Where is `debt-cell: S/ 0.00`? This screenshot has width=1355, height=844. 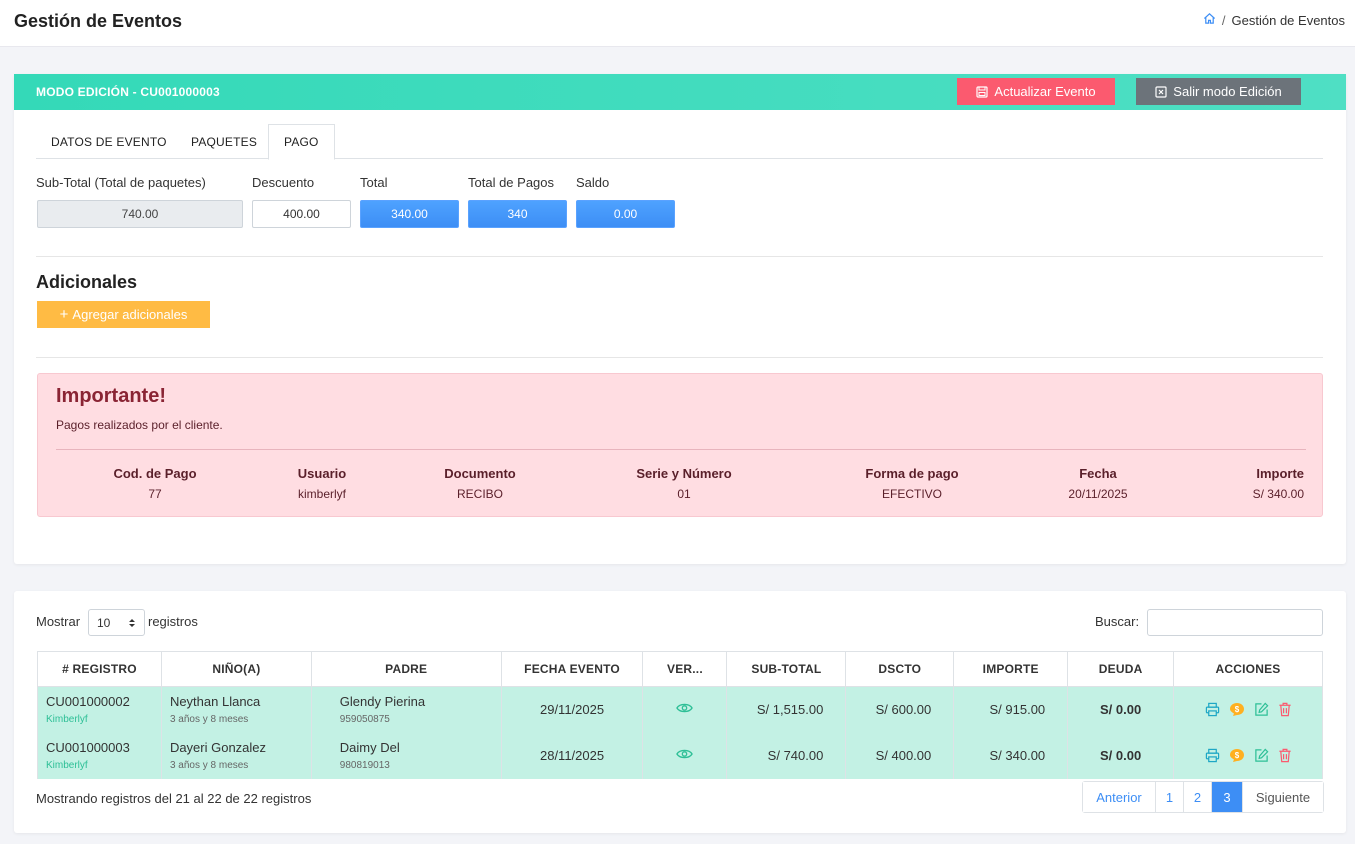
debt-cell: S/ 0.00 is located at coordinates (1121, 709).